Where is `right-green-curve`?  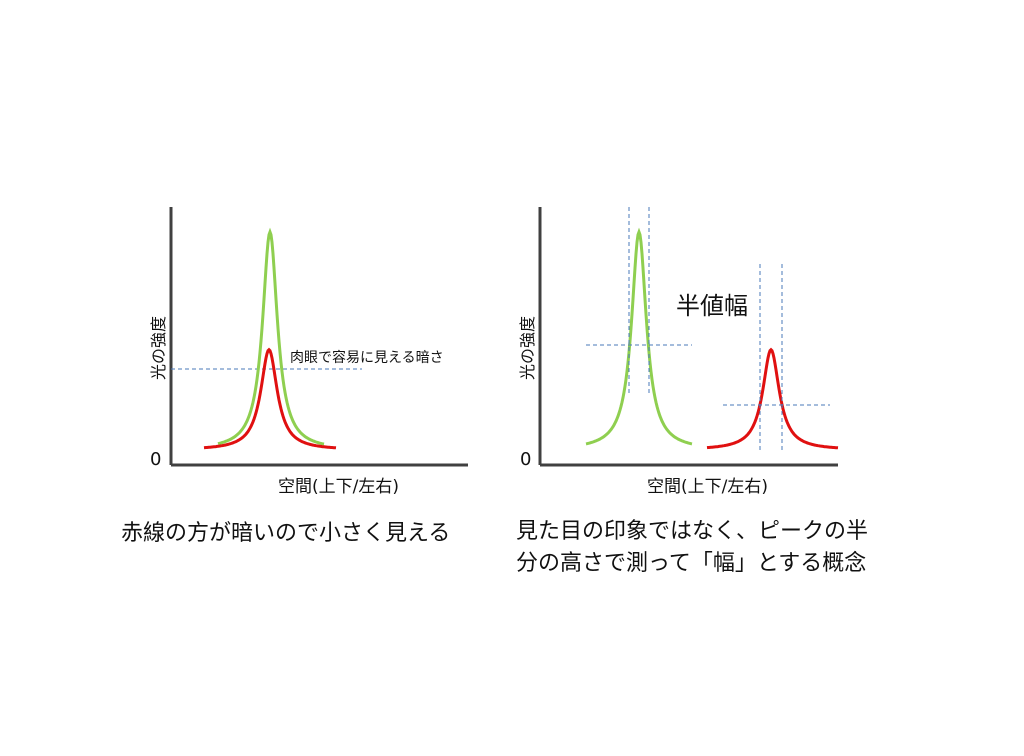
right-green-curve is located at coordinates (639, 336).